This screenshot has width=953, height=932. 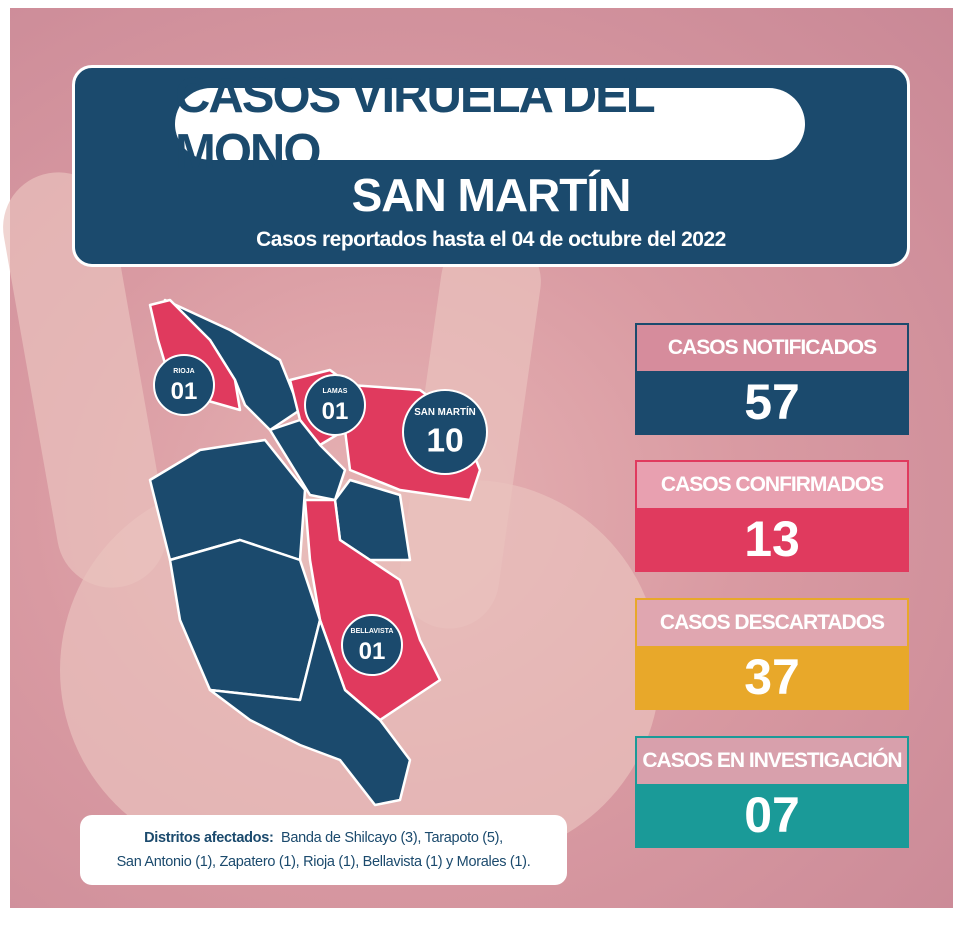 I want to click on badge: LAMAS 01, so click(x=335, y=405).